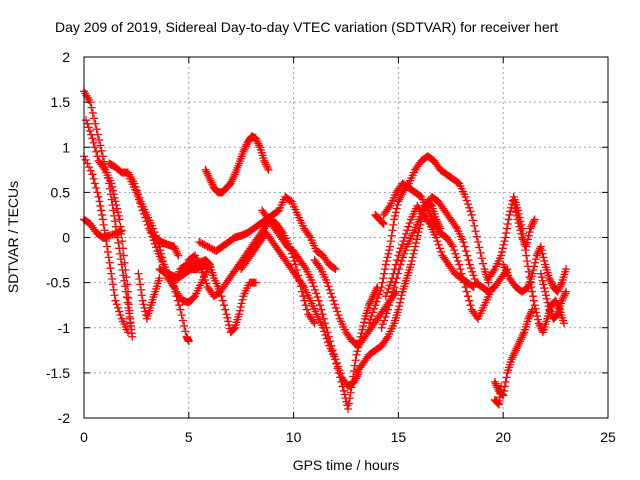 The image size is (640, 480). What do you see at coordinates (66, 238) in the screenshot?
I see `y-tick-label: 0` at bounding box center [66, 238].